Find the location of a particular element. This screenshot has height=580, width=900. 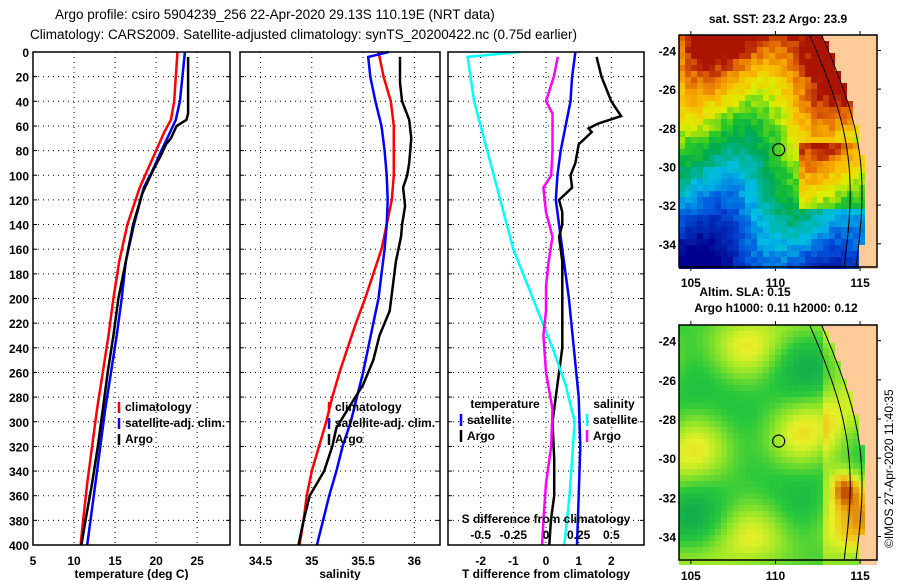

x-axis-label: salinity is located at coordinates (340, 573).